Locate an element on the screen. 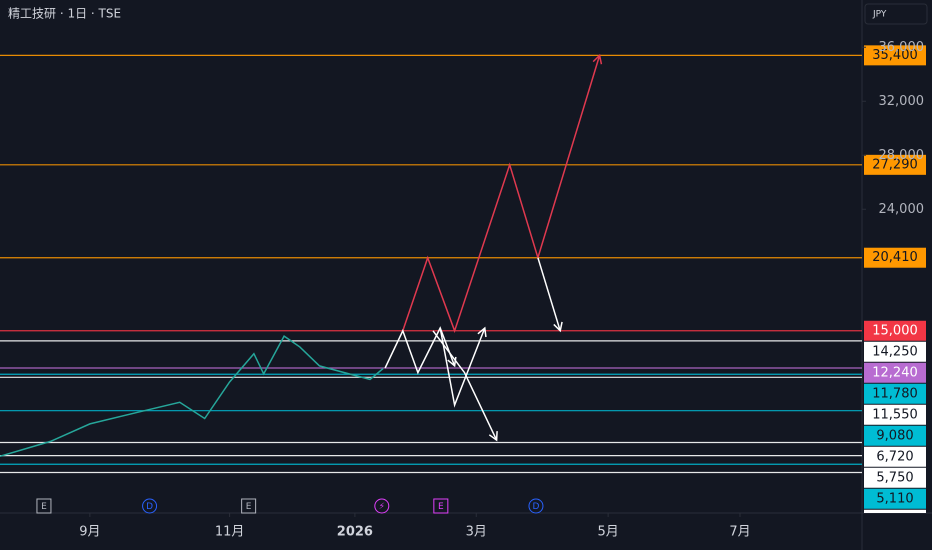 This screenshot has width=932, height=550. currency-button is located at coordinates (896, 14).